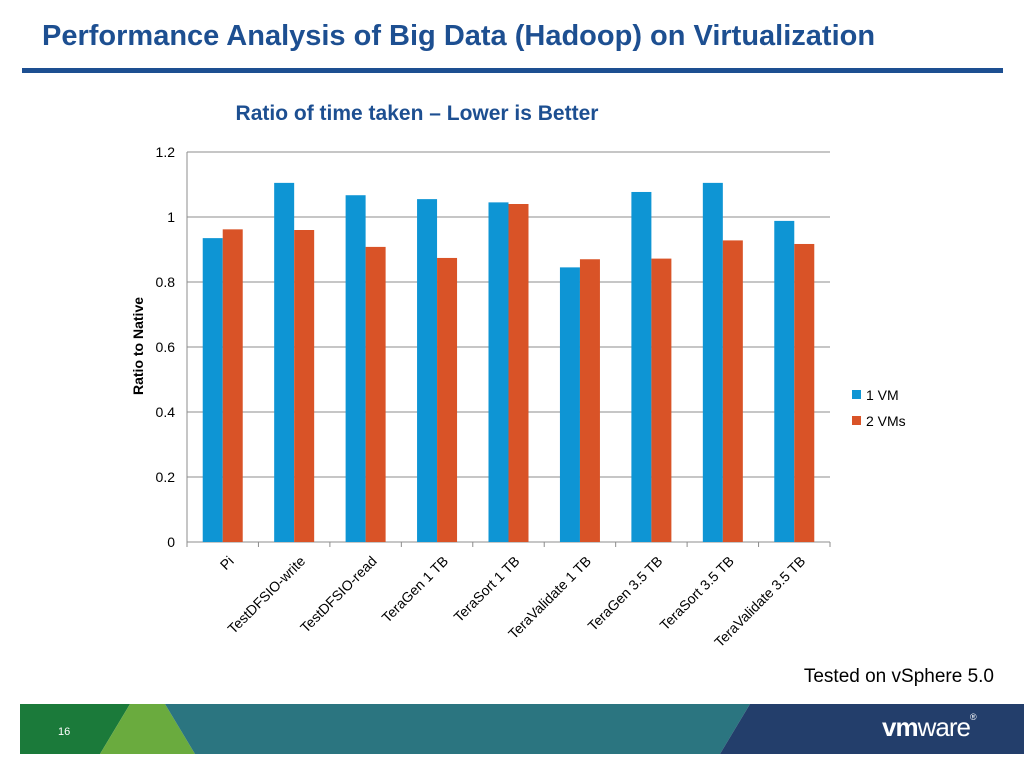  Describe the element at coordinates (166, 477) in the screenshot. I see `y-tick-label: 0.2` at that location.